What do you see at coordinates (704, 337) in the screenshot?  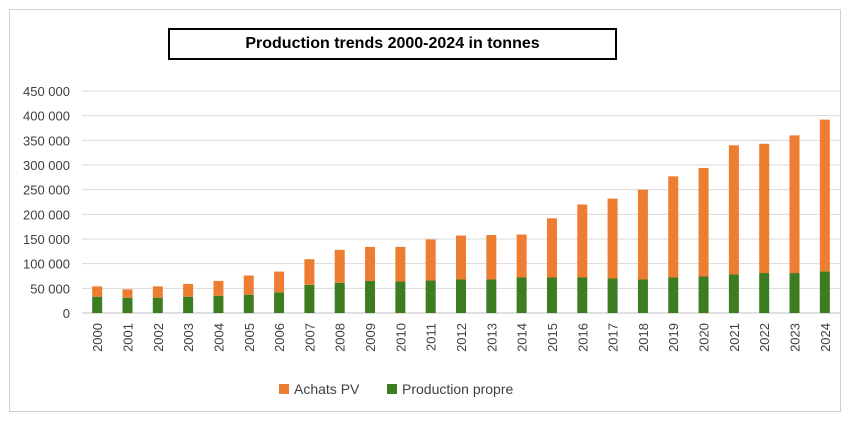 I see `x-tick-label: 2020` at bounding box center [704, 337].